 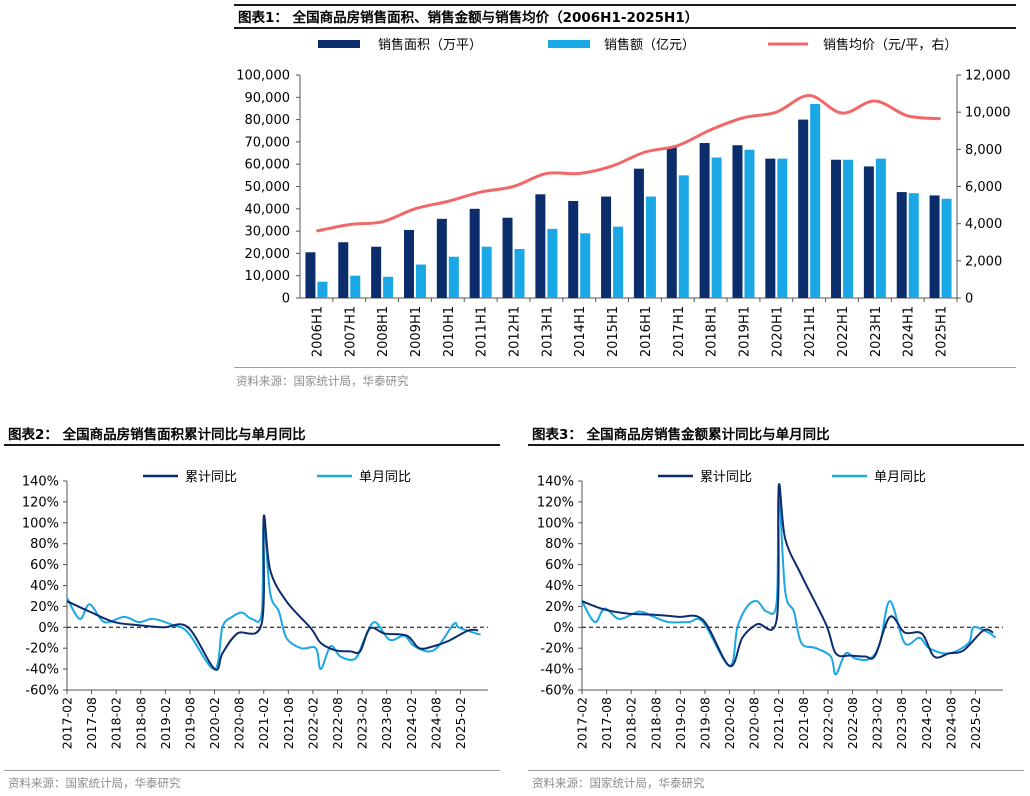 What do you see at coordinates (268, 276) in the screenshot?
I see `left-tick-label: 10,000` at bounding box center [268, 276].